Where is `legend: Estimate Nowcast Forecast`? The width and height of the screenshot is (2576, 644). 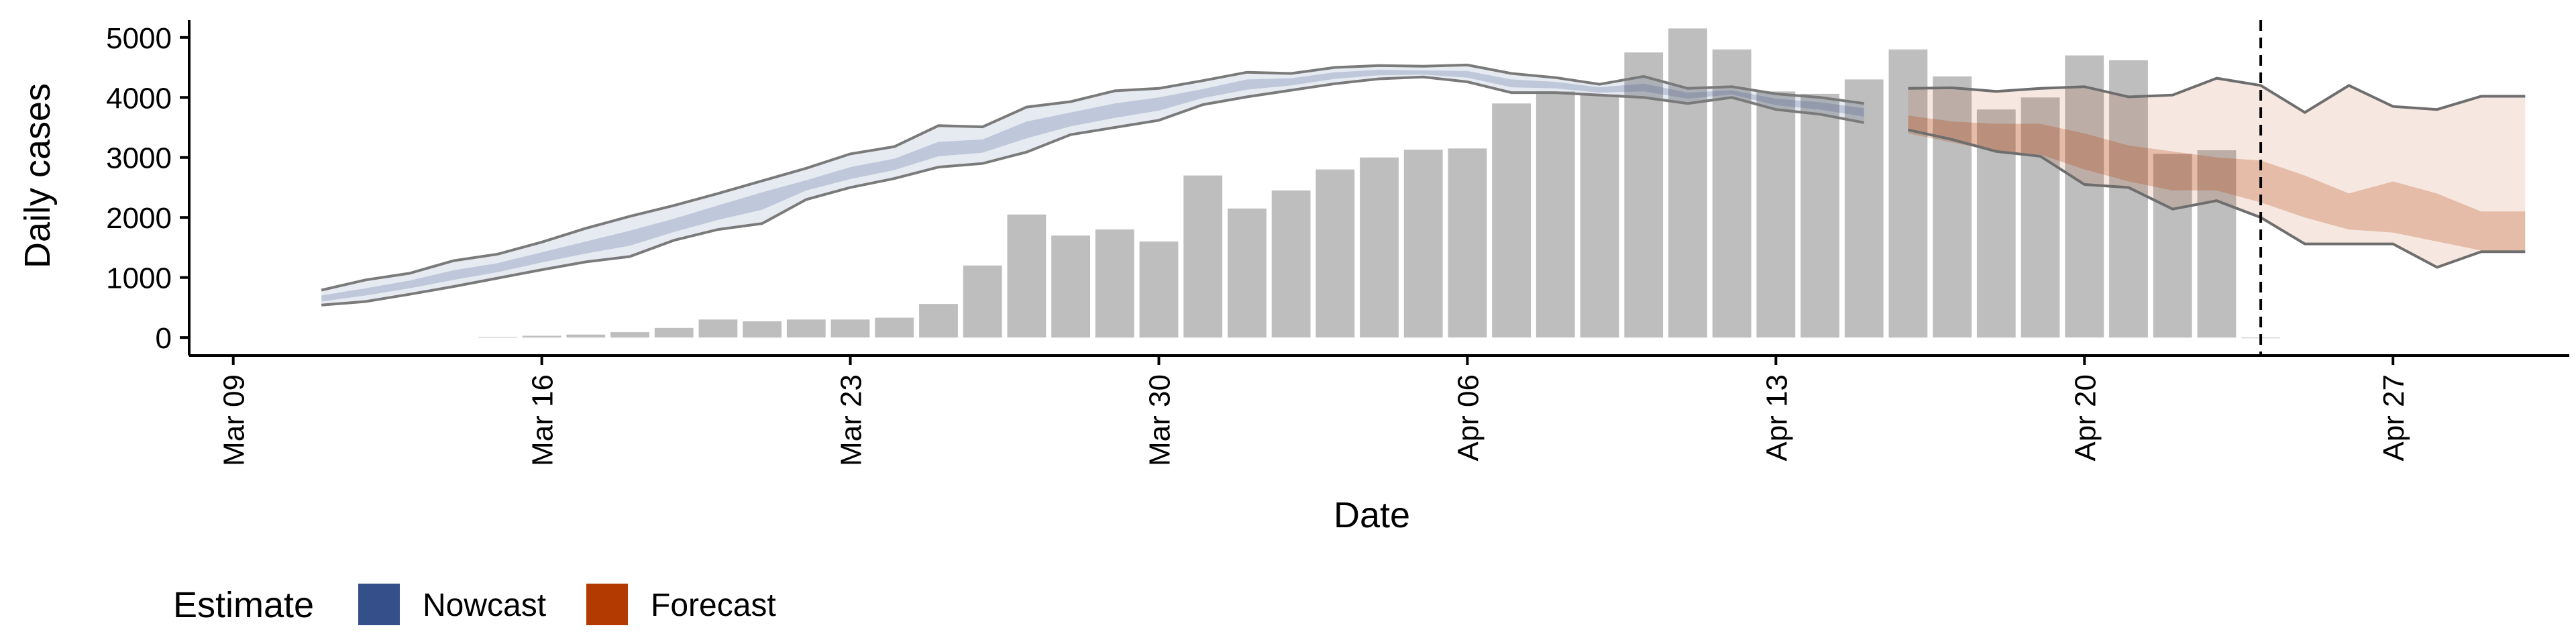 legend: Estimate Nowcast Forecast is located at coordinates (474, 604).